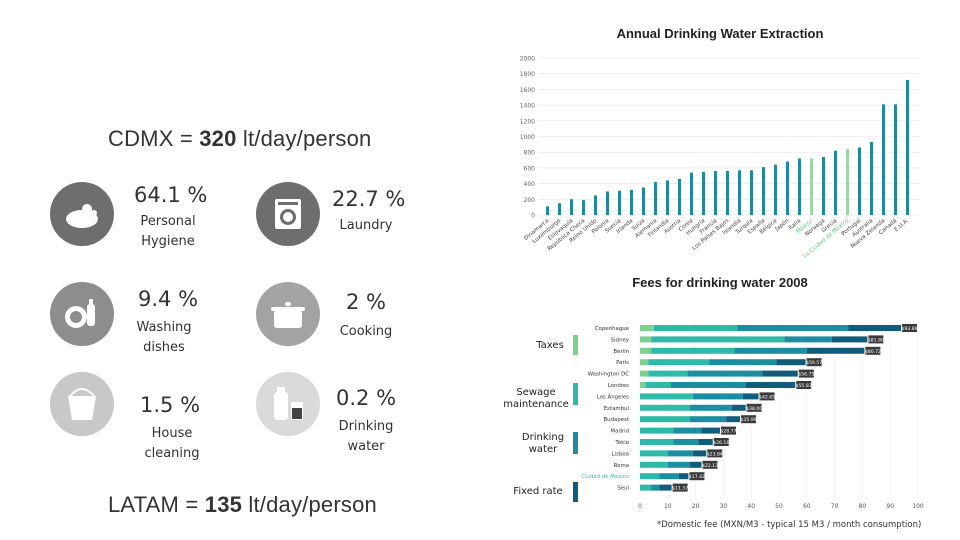 The image size is (960, 540). What do you see at coordinates (728, 432) in the screenshot?
I see `value-label: $28.77` at bounding box center [728, 432].